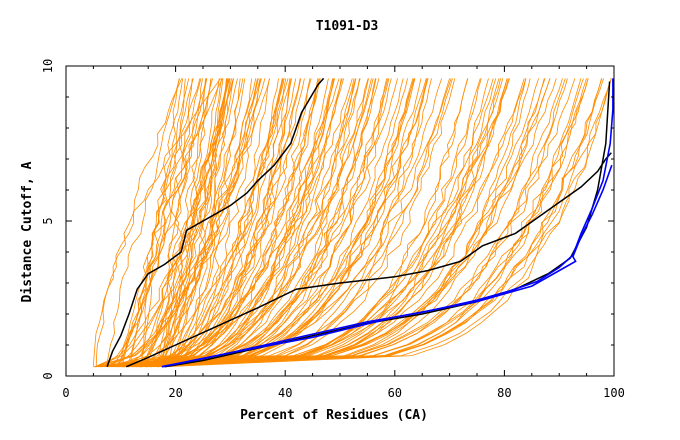 The height and width of the screenshot is (440, 680). I want to click on x-tick-label: 100, so click(614, 393).